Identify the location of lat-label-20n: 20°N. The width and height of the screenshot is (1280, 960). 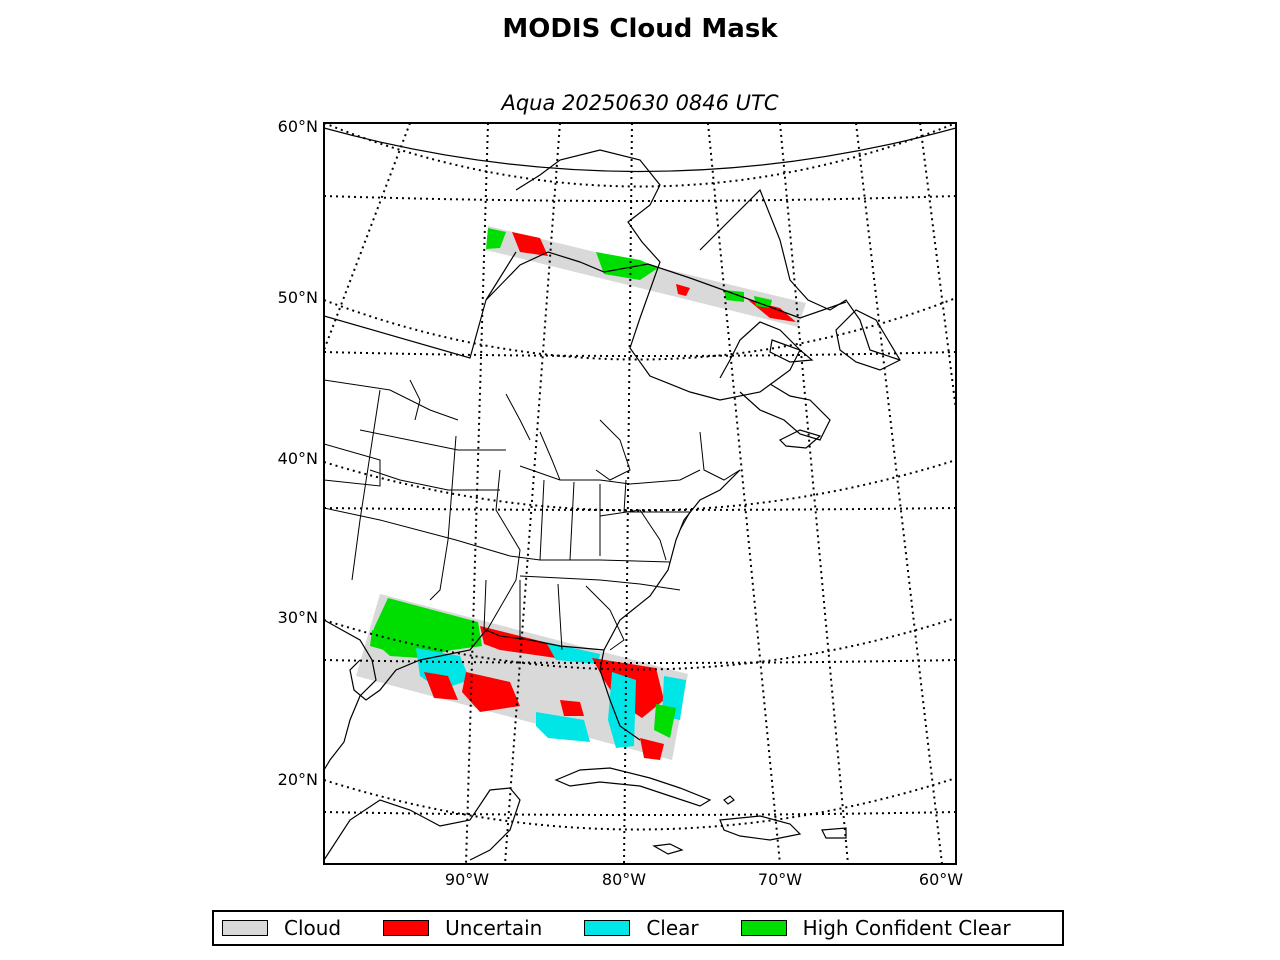
(297, 779).